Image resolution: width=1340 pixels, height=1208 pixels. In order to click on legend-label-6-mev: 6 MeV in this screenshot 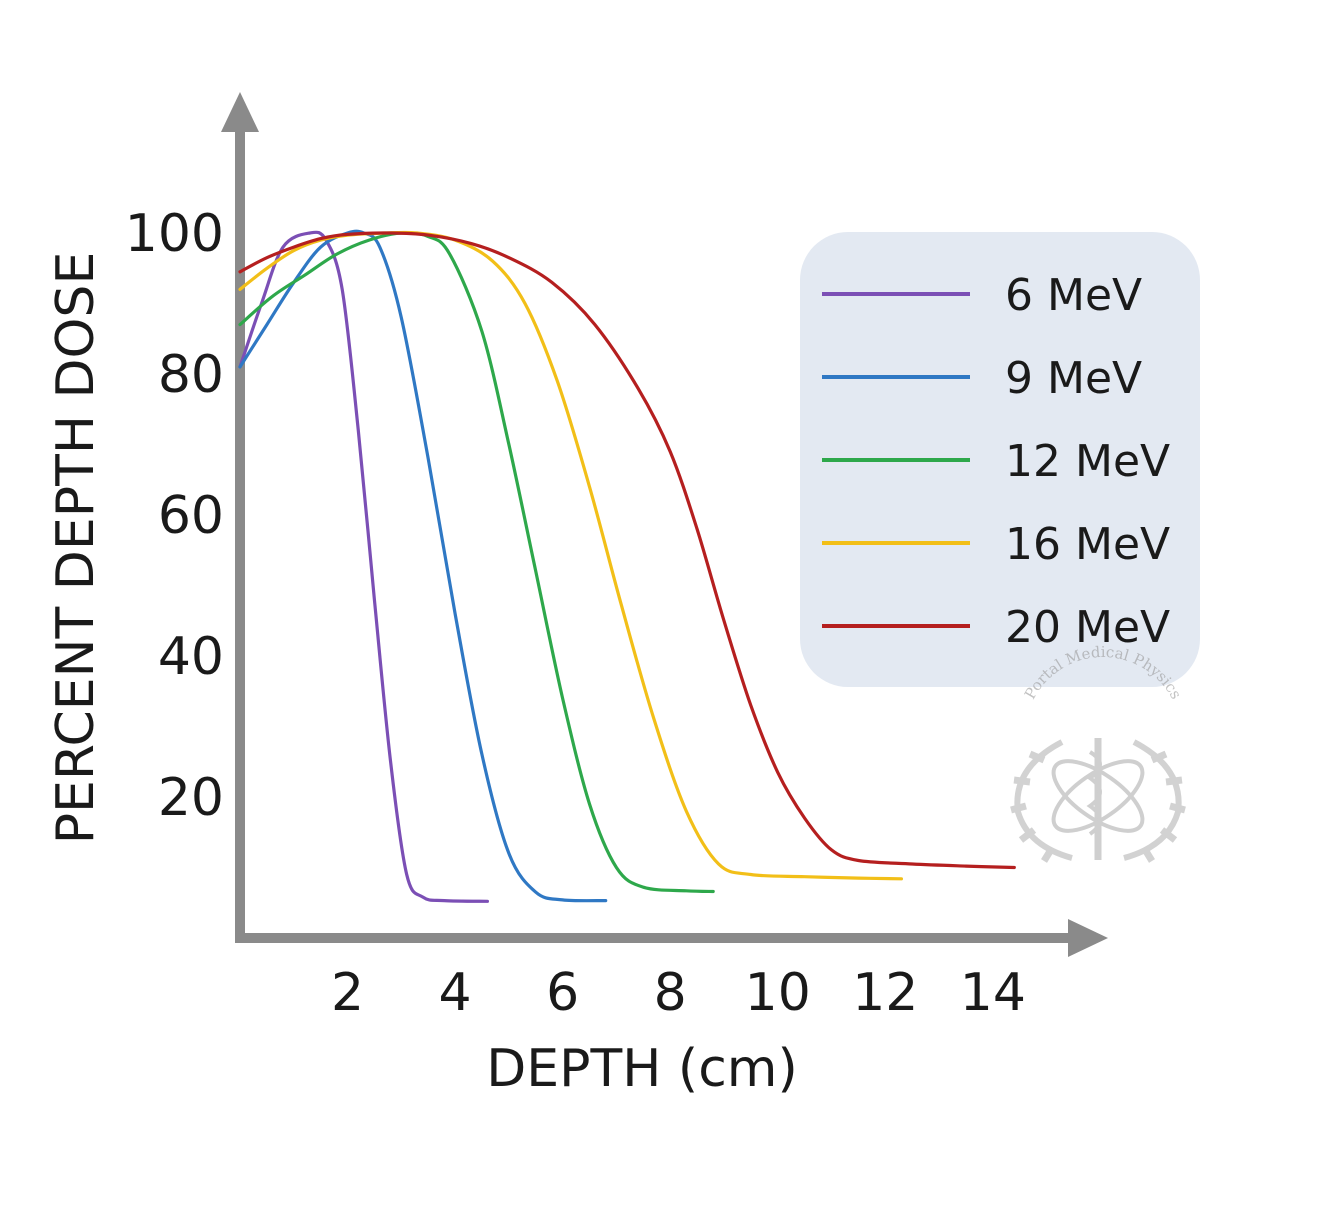, I will do `click(1073, 295)`.